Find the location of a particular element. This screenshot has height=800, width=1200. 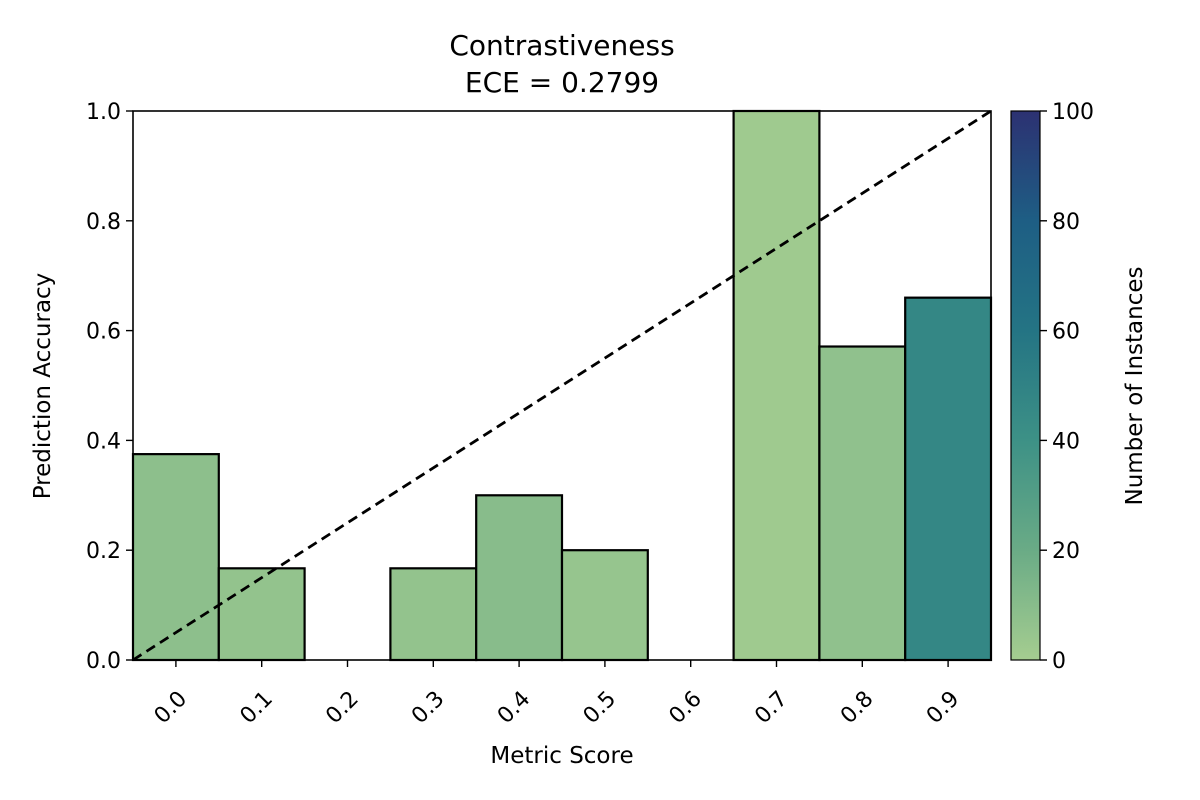

colorbar-tick-label: 80 is located at coordinates (1066, 222).